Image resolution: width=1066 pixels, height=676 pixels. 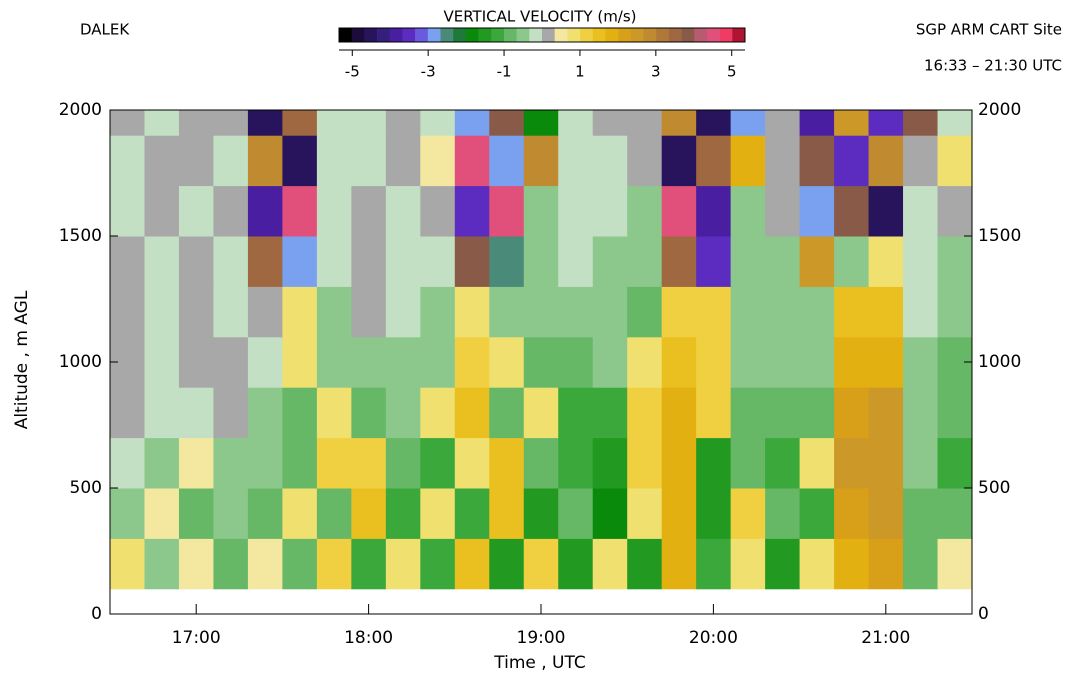 What do you see at coordinates (80, 110) in the screenshot?
I see `y-tick-label: 2000` at bounding box center [80, 110].